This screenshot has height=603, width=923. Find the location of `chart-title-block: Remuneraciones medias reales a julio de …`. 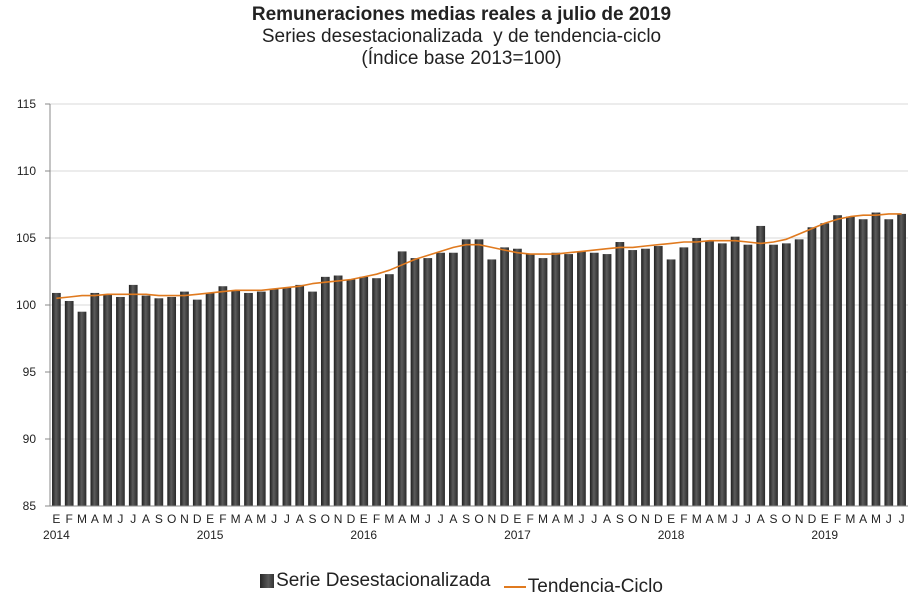

chart-title-block: Remuneraciones medias reales a julio de … is located at coordinates (461, 37).